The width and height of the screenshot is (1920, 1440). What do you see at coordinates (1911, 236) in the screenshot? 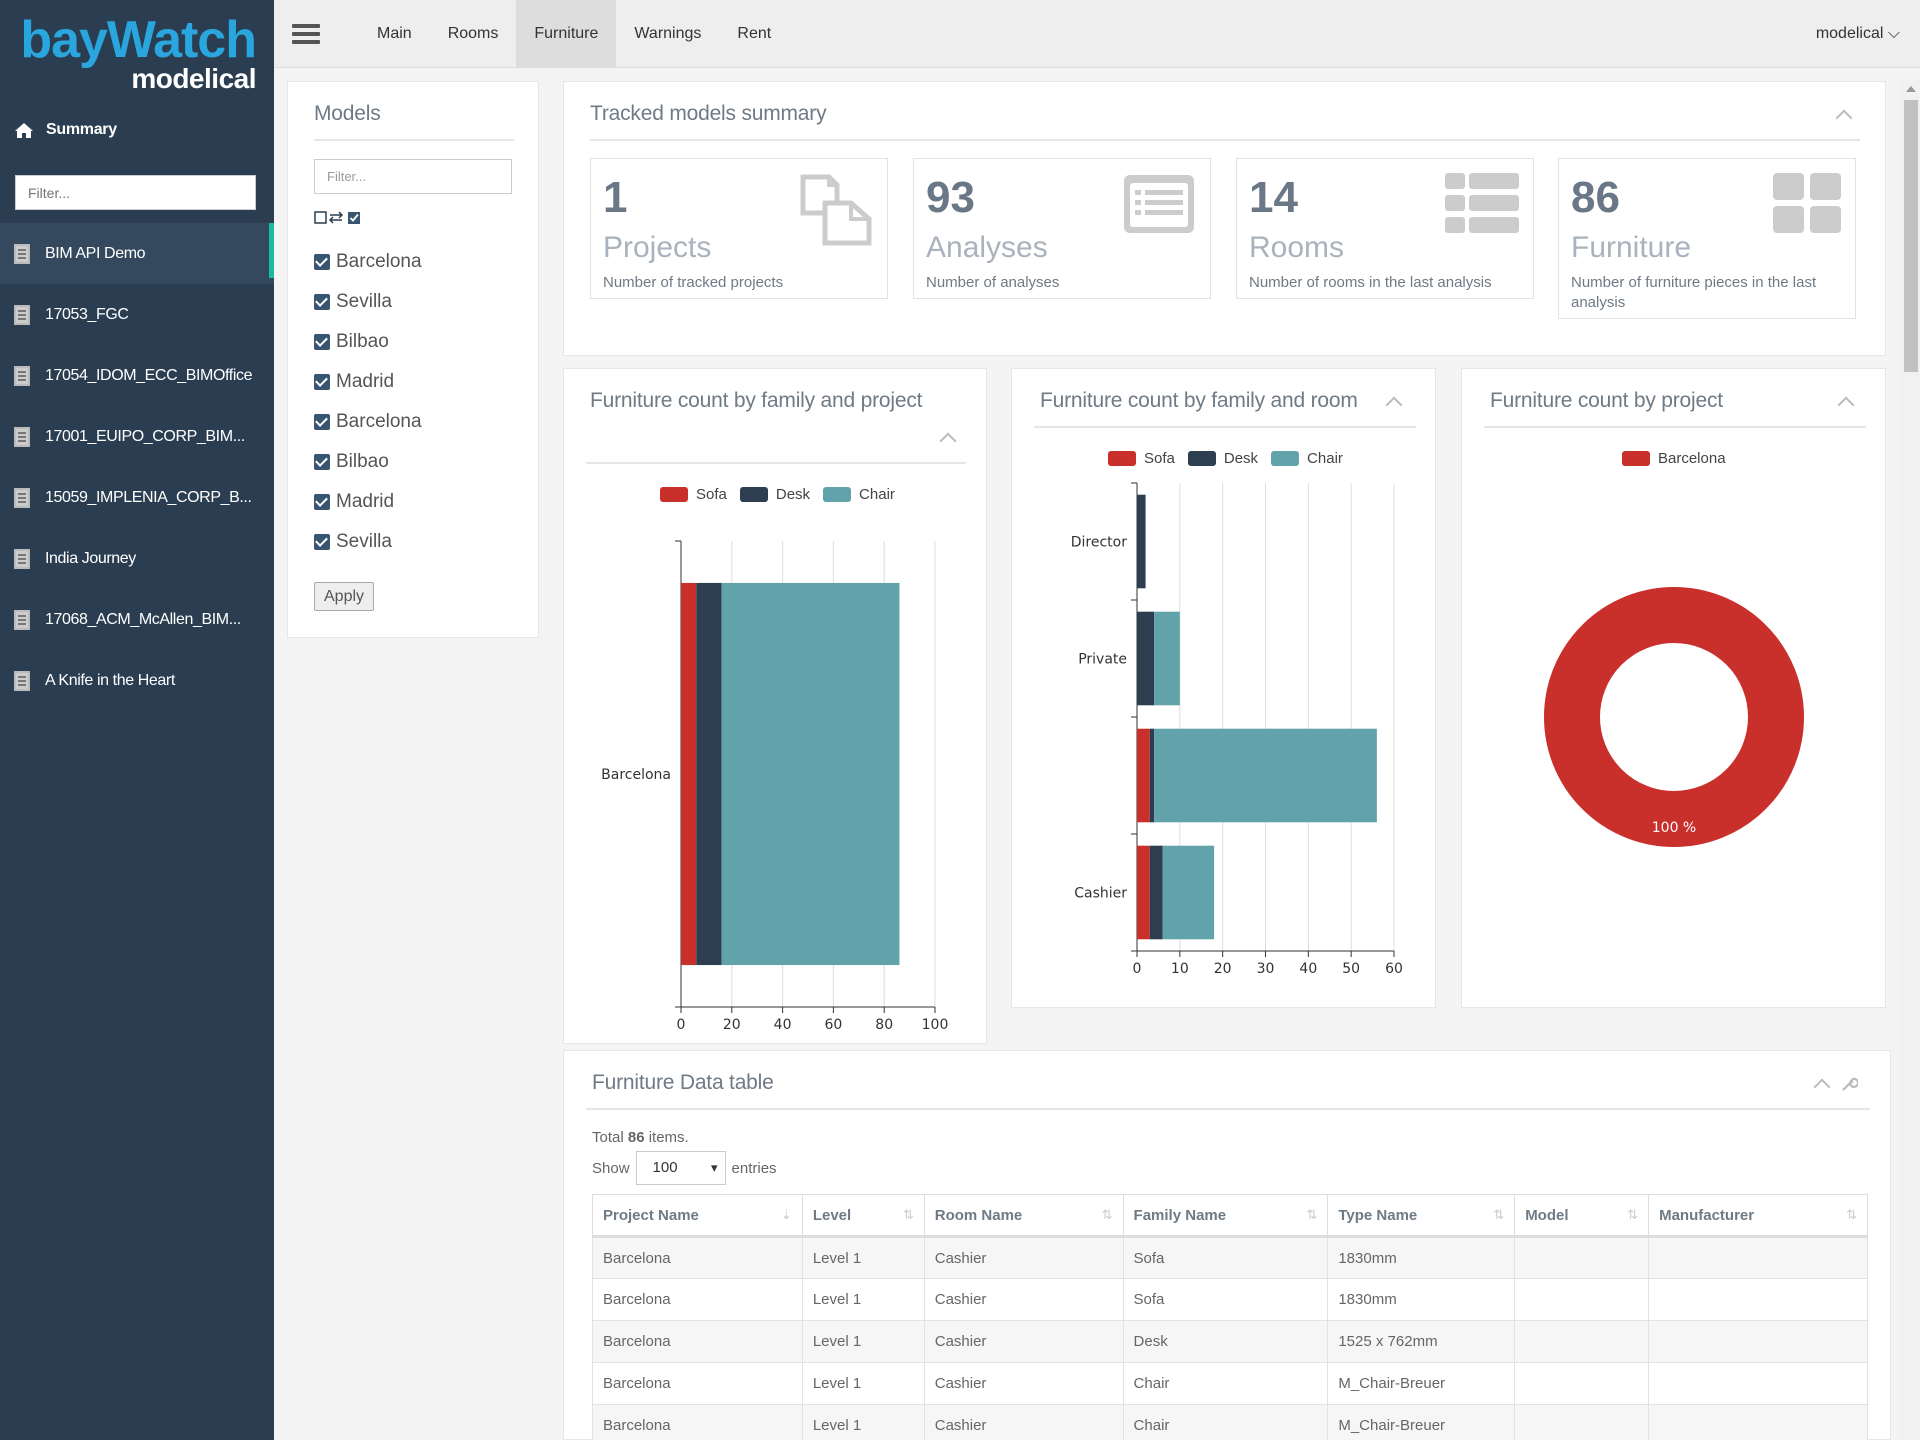
I see `scrollbar-thumb` at bounding box center [1911, 236].